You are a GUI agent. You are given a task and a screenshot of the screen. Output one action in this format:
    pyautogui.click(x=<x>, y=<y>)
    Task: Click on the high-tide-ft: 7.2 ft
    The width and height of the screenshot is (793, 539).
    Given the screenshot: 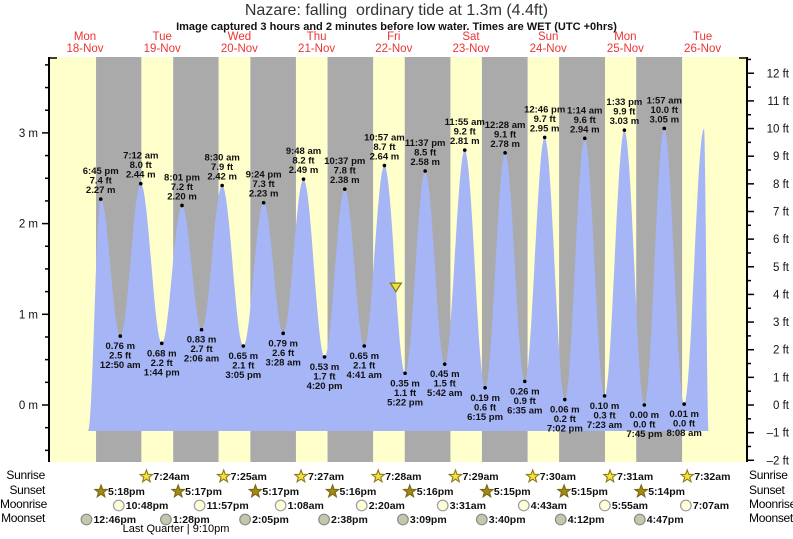 What is the action you would take?
    pyautogui.click(x=182, y=187)
    